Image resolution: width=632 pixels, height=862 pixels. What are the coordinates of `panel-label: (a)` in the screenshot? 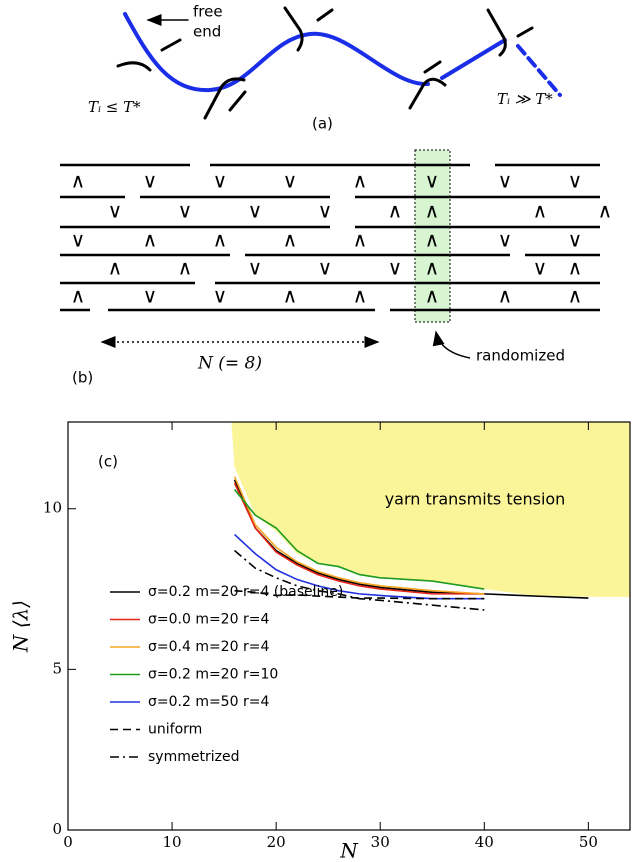 It's located at (322, 124).